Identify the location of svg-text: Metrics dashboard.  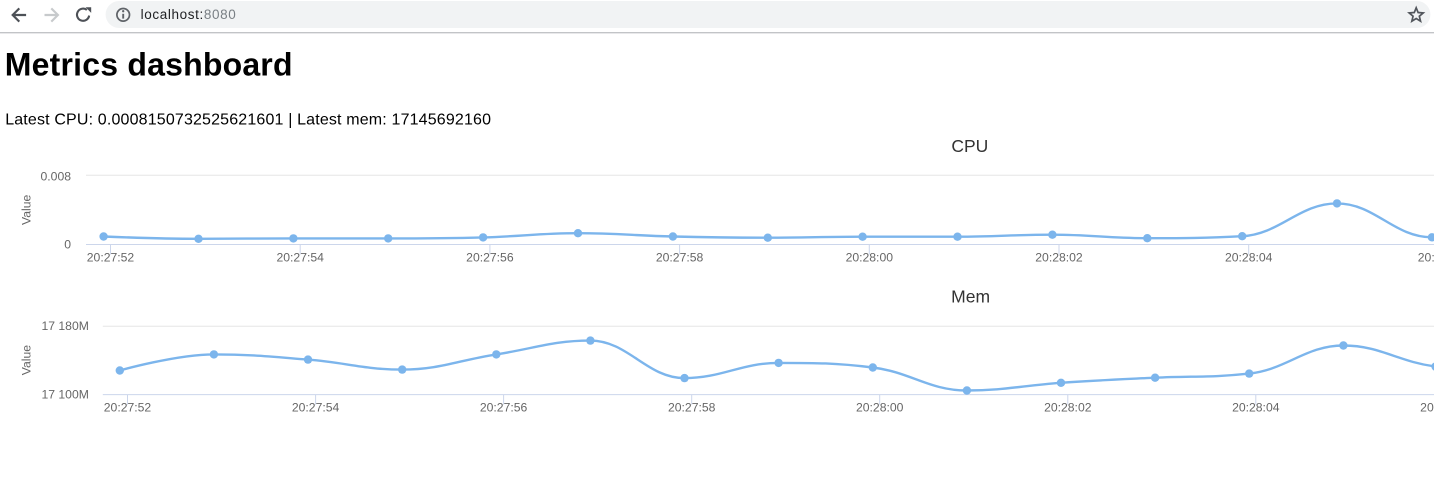
(149, 65).